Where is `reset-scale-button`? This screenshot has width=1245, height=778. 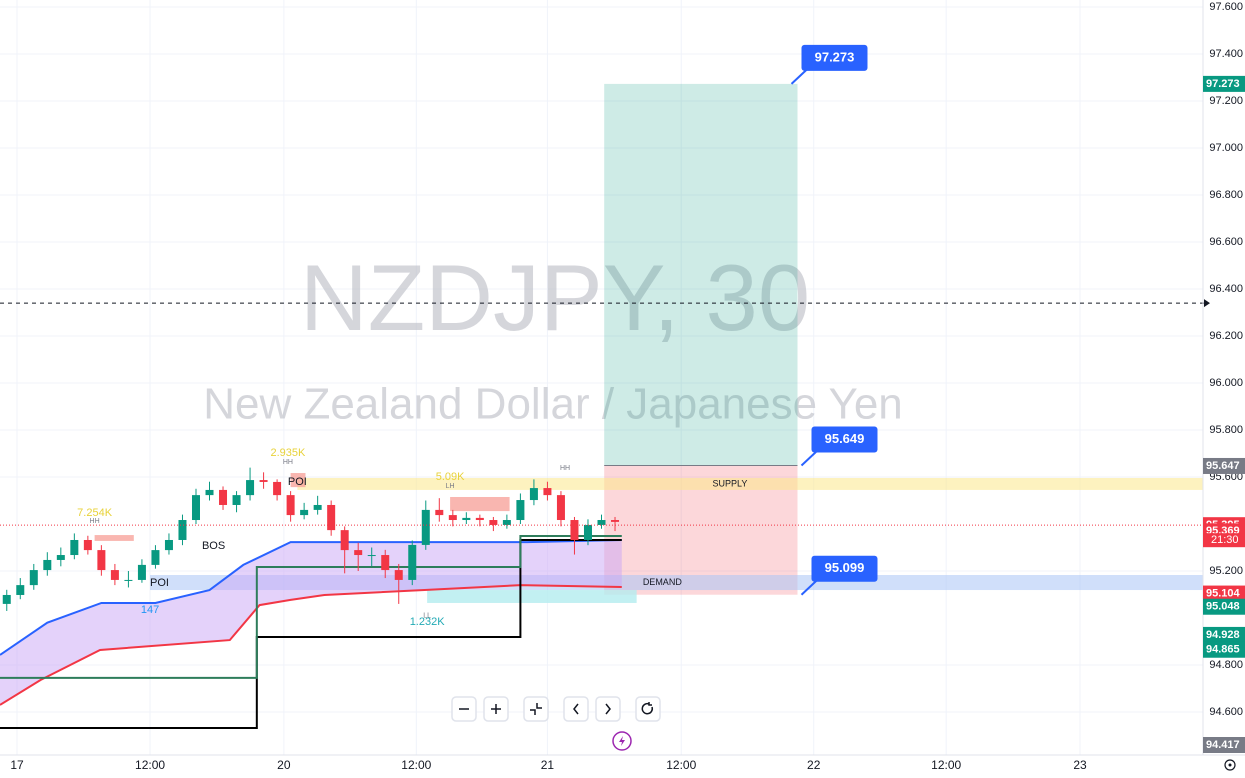 reset-scale-button is located at coordinates (536, 709).